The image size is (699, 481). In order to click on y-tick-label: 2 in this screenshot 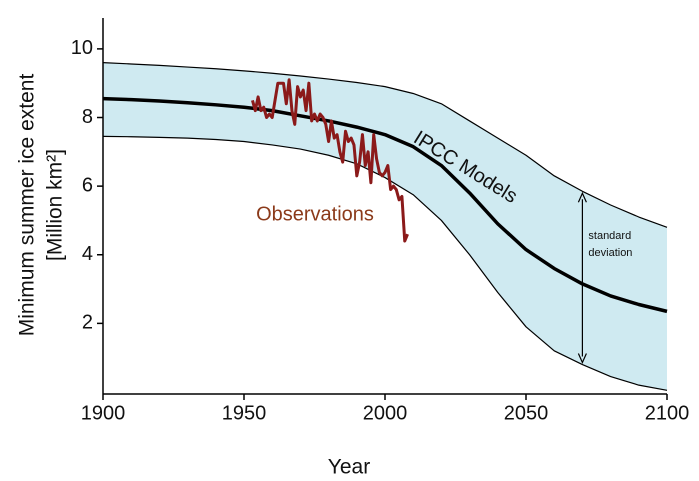, I will do `click(87, 323)`.